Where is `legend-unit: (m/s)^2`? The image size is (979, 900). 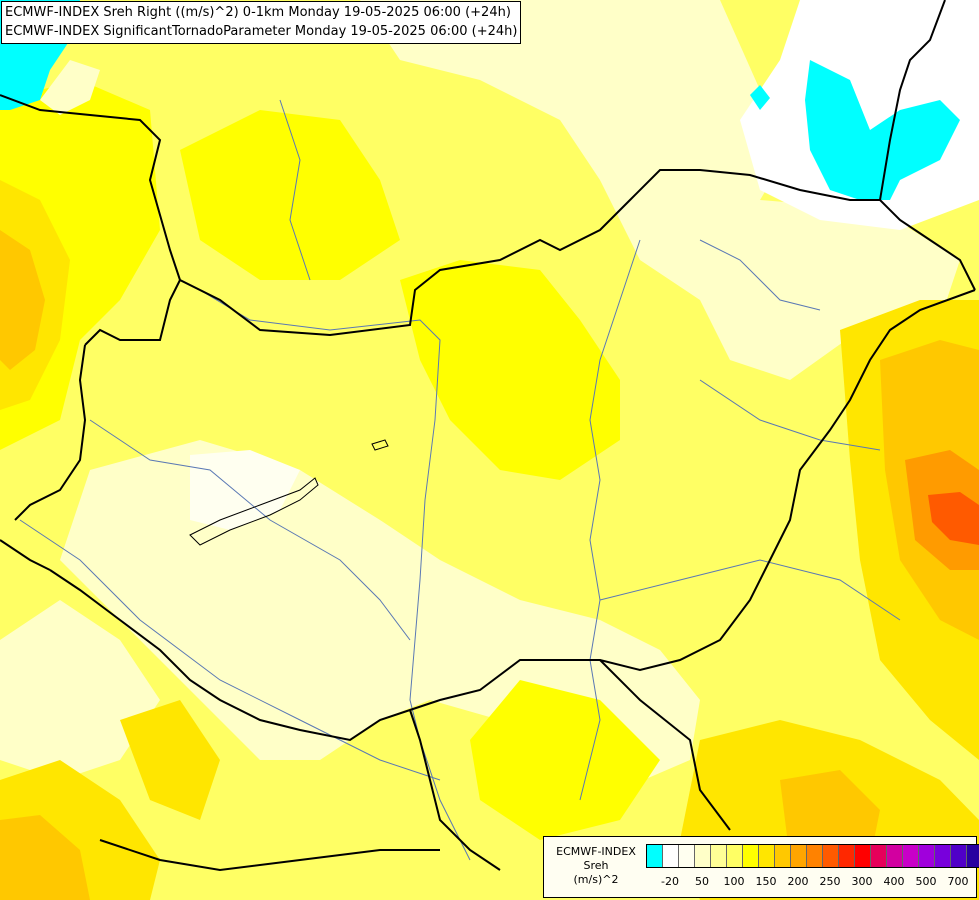
legend-unit: (m/s)^2 is located at coordinates (596, 879).